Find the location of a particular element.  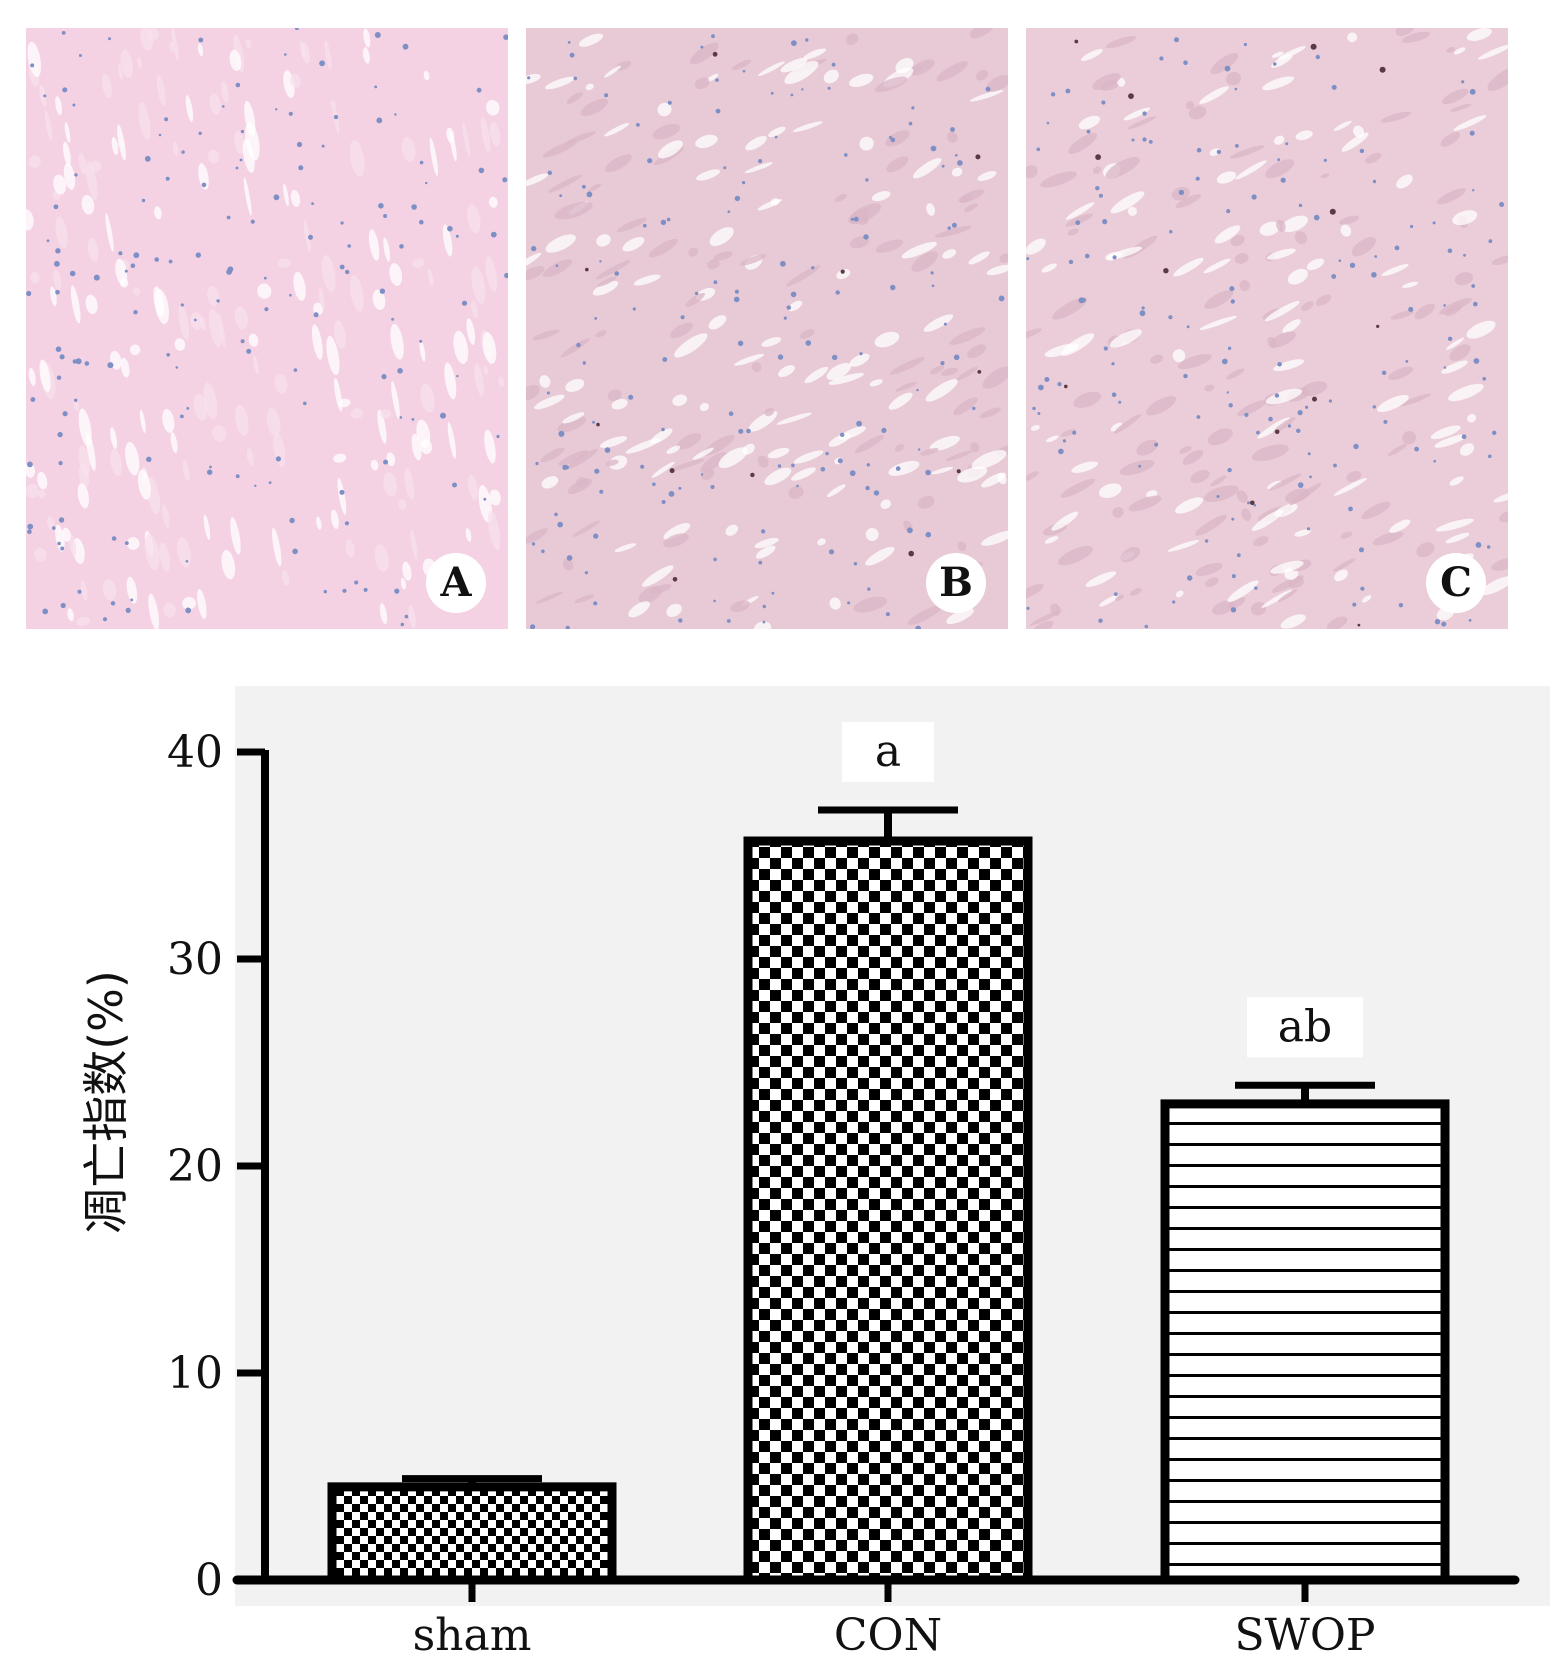

panel-label-b: B is located at coordinates (956, 583).